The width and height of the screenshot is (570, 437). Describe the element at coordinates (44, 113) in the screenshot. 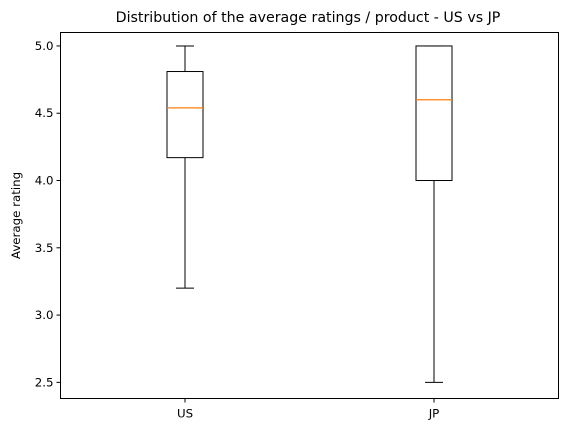

I see `y-tick-label: 4.5` at that location.